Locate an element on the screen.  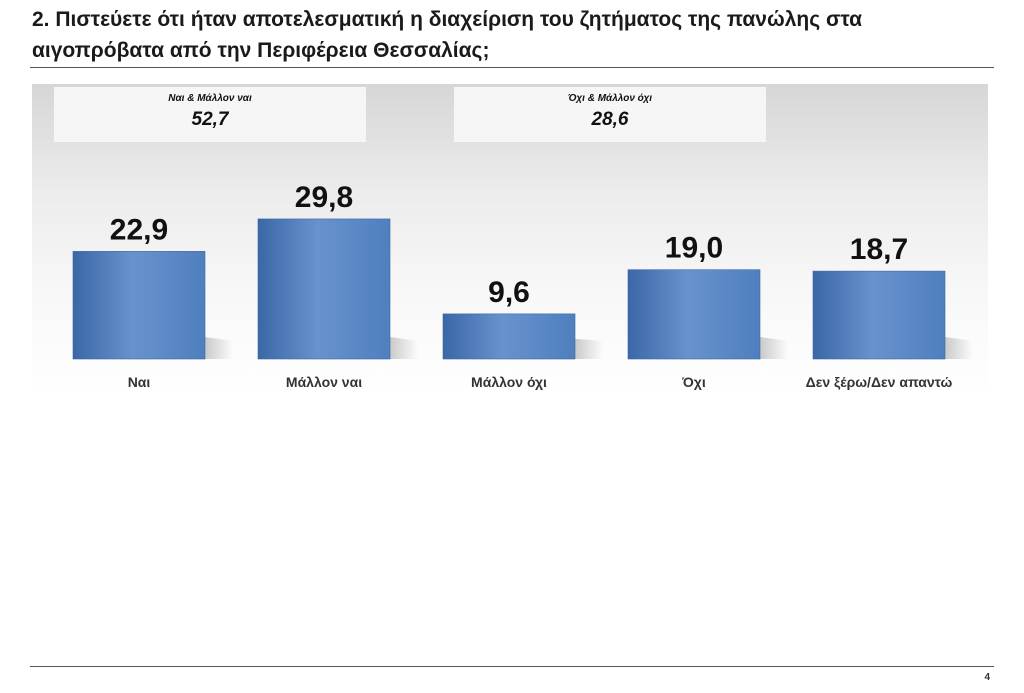
category-label: Μάλλον ναι is located at coordinates (324, 382).